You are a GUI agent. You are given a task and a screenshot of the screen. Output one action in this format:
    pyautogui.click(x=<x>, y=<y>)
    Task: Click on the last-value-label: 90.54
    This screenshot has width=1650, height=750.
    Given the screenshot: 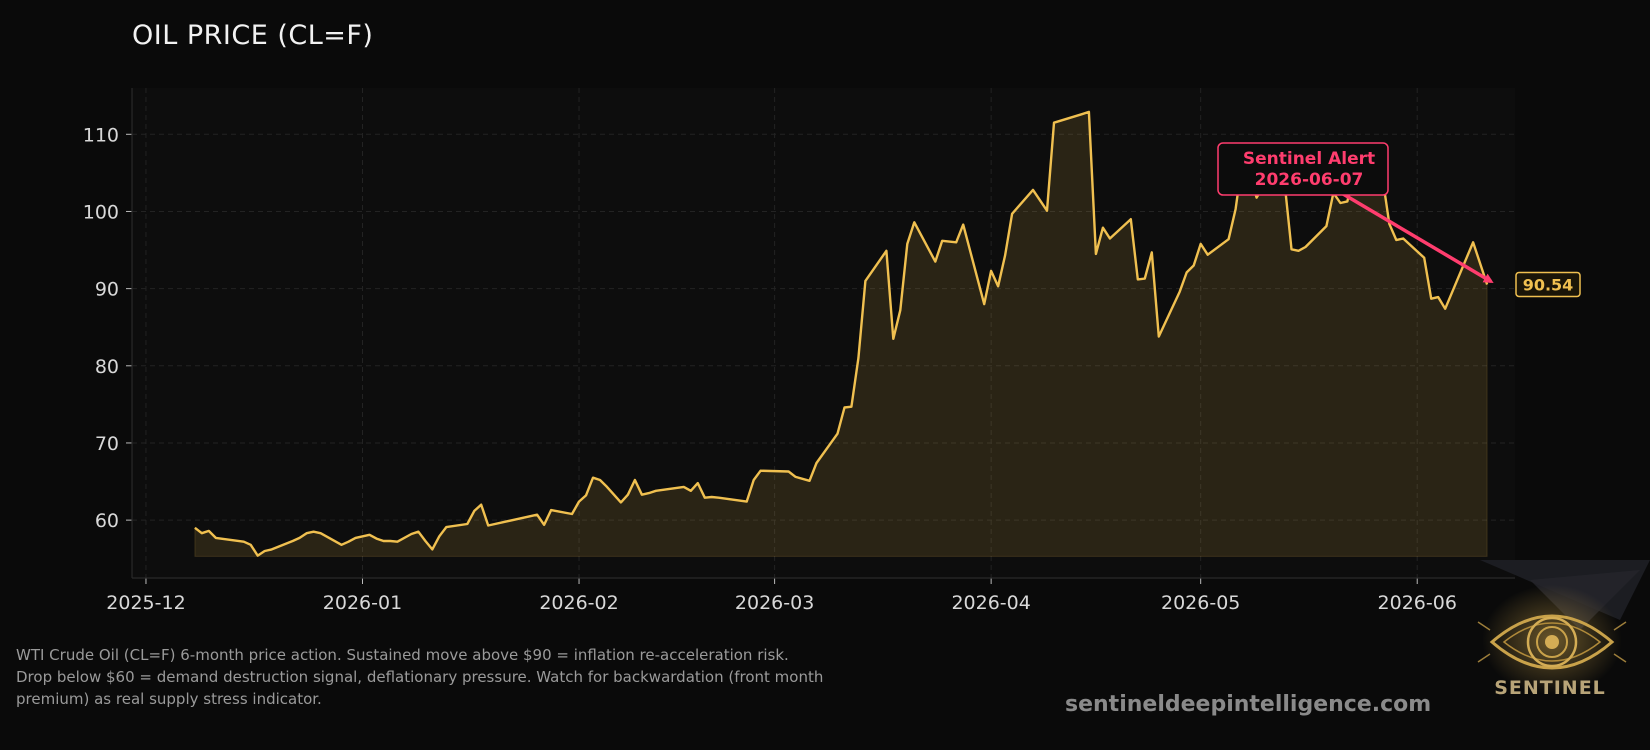 What is the action you would take?
    pyautogui.click(x=1548, y=284)
    